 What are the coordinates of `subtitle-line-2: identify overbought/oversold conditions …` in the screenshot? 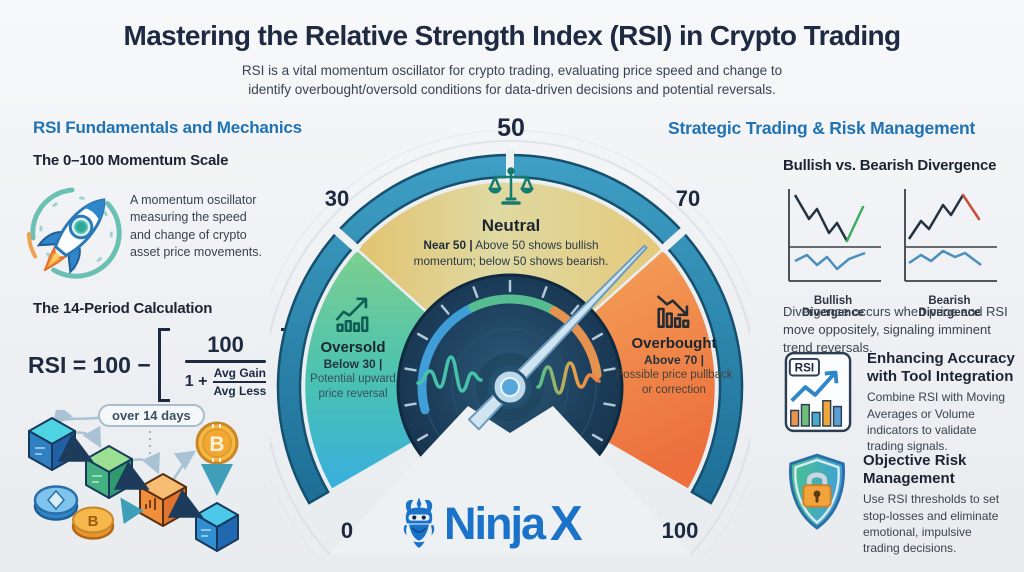 It's located at (512, 89).